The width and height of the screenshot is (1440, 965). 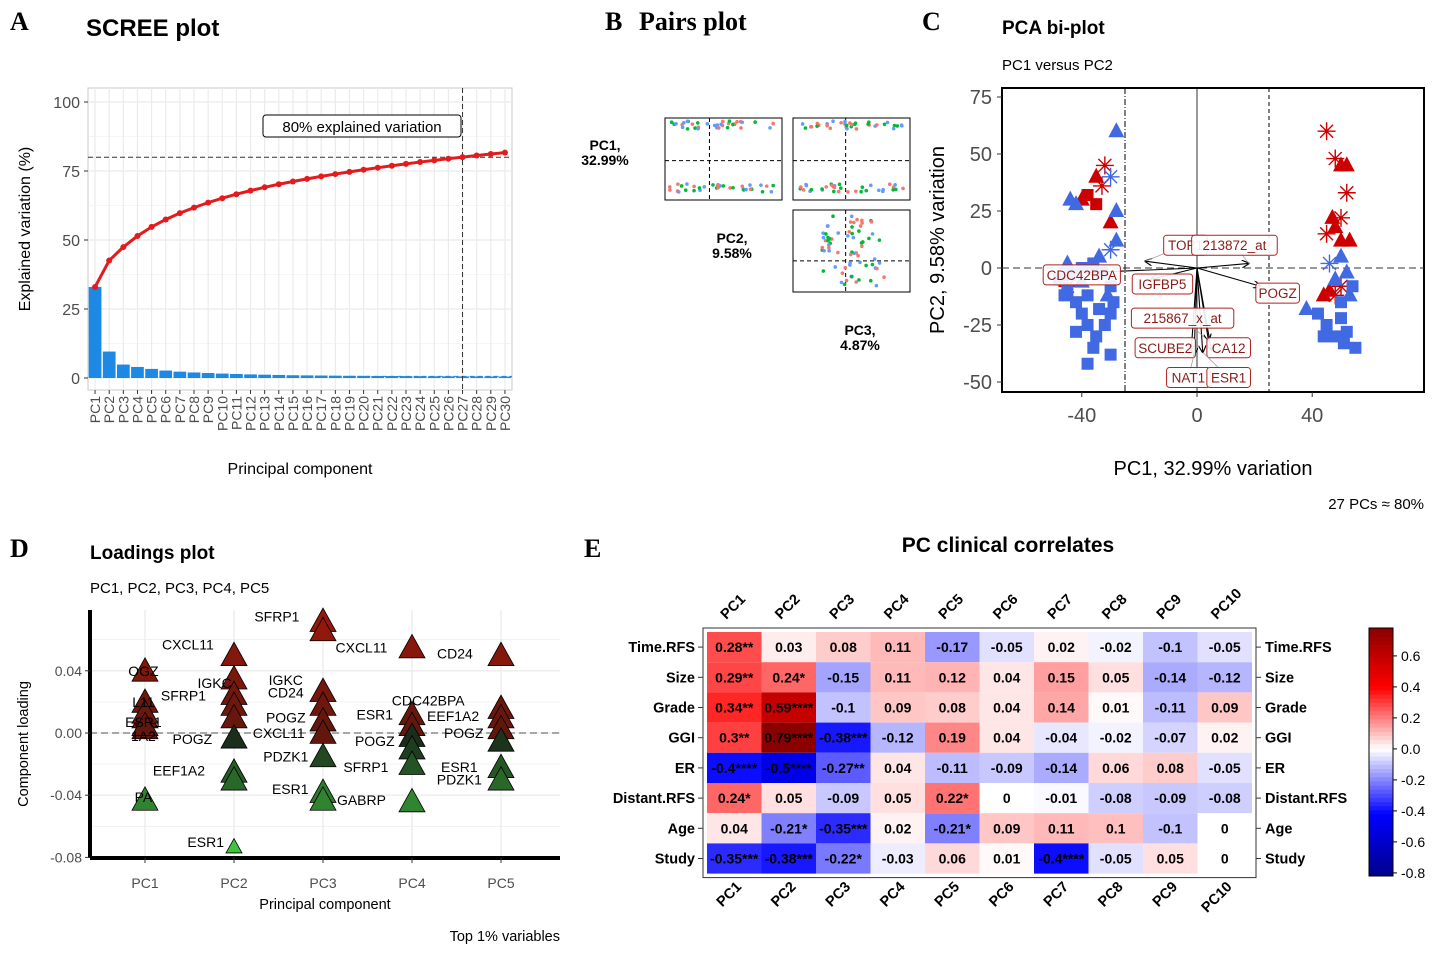 What do you see at coordinates (613, 21) in the screenshot?
I see `panel-letter-b: B` at bounding box center [613, 21].